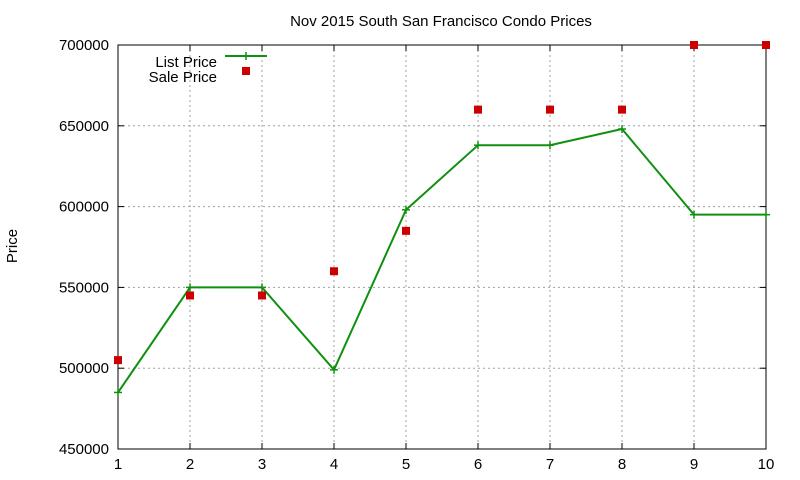 This screenshot has width=800, height=480. What do you see at coordinates (246, 56) in the screenshot?
I see `legend-plus-swatch` at bounding box center [246, 56].